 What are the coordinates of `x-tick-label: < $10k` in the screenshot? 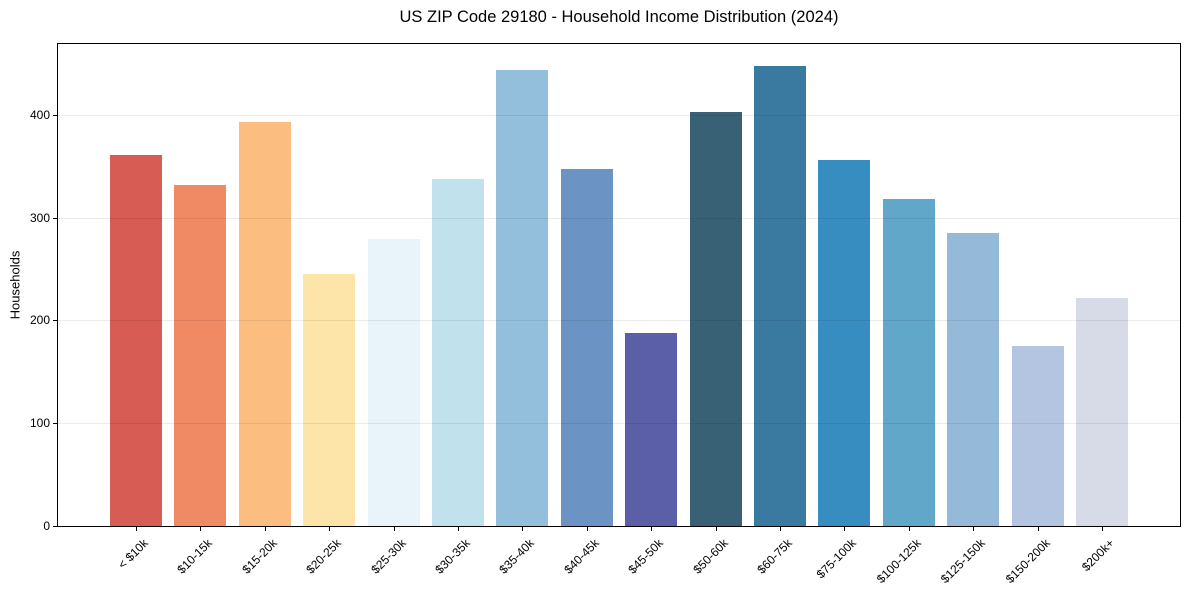 It's located at (133, 554).